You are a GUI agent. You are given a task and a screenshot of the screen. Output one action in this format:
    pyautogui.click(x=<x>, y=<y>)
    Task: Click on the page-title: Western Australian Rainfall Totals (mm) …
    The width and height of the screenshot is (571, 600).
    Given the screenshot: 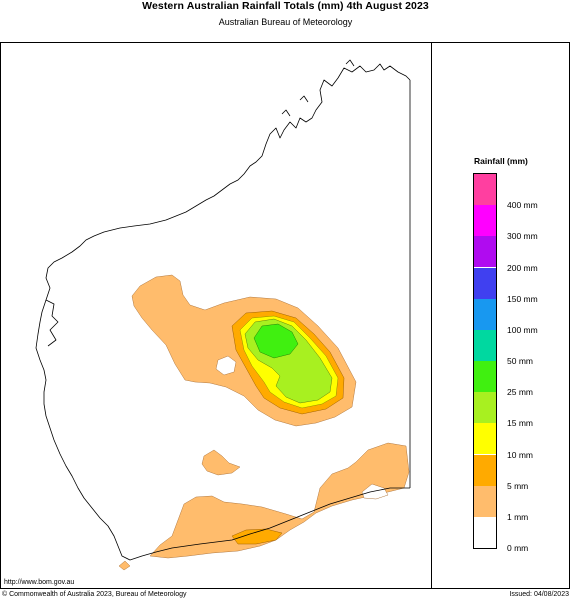 What is the action you would take?
    pyautogui.click(x=285, y=6)
    